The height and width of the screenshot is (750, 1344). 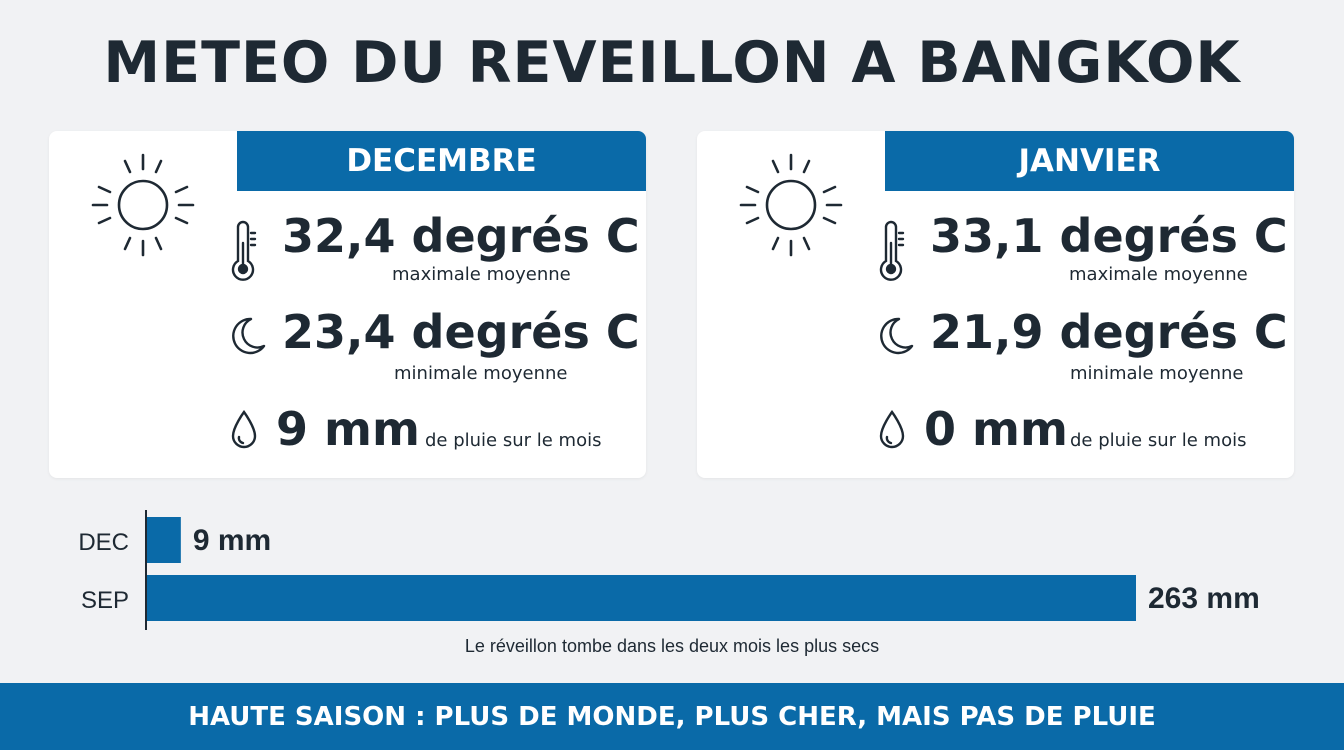 I want to click on rainfall-bar-chart: DEC 9 mm SEP 263 mm, so click(x=669, y=570).